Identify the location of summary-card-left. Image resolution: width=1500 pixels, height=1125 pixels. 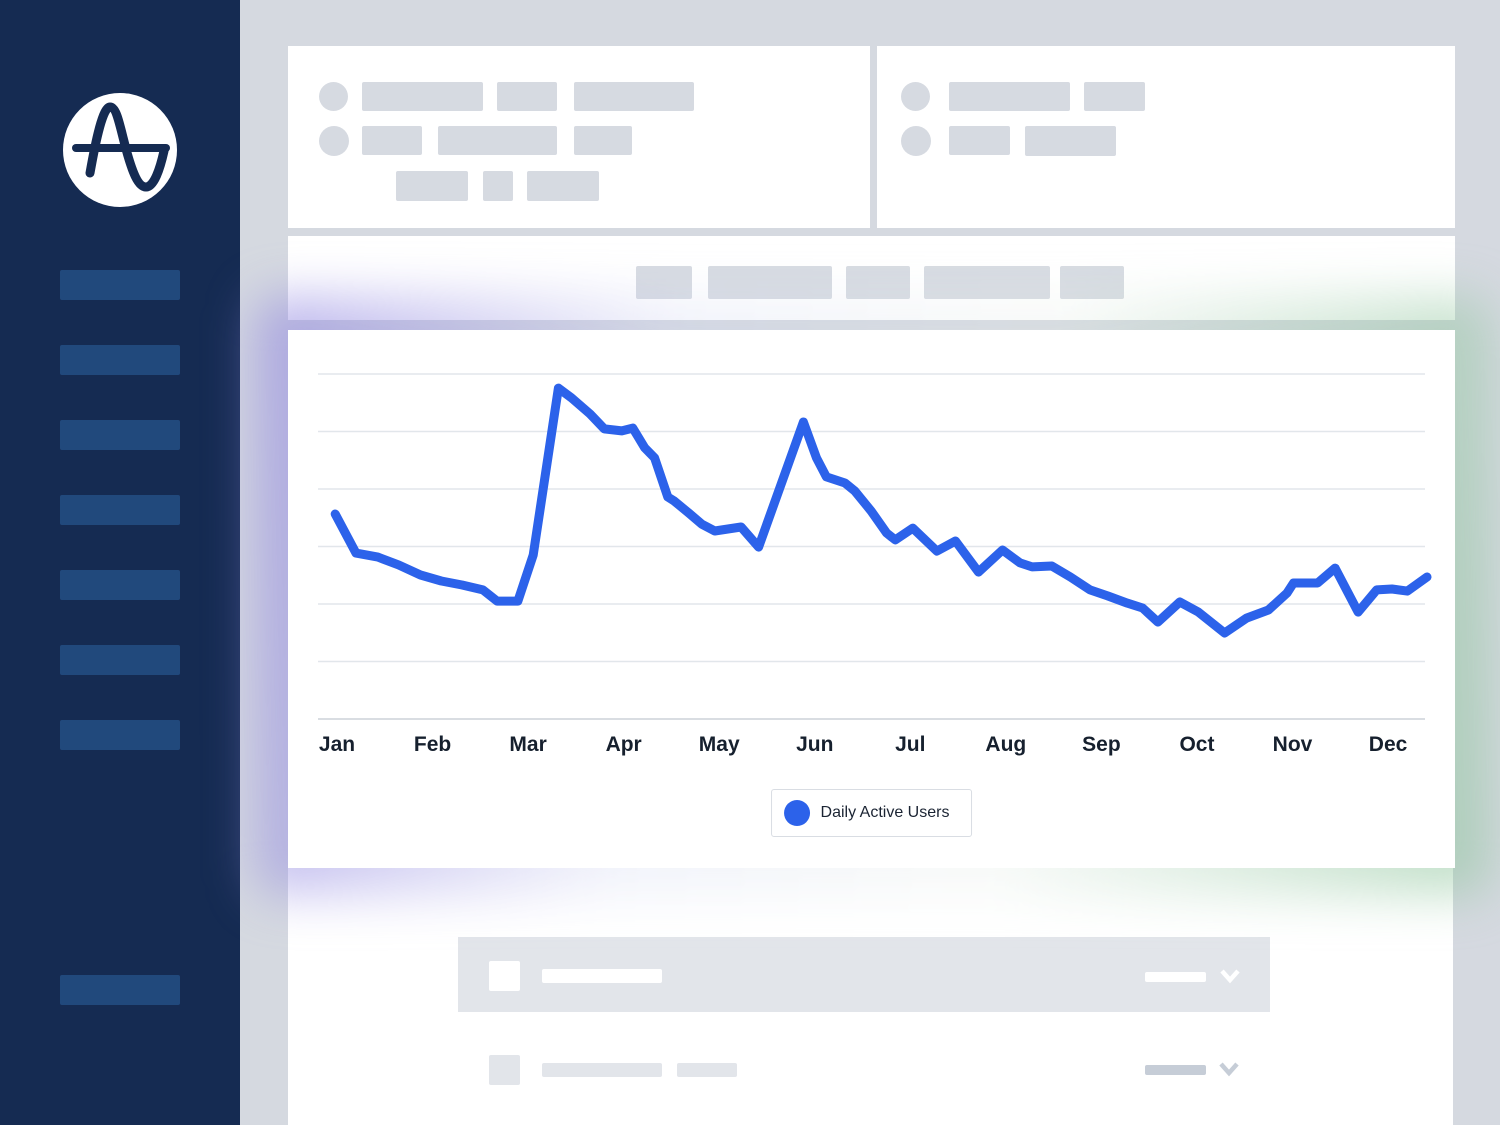
(579, 137).